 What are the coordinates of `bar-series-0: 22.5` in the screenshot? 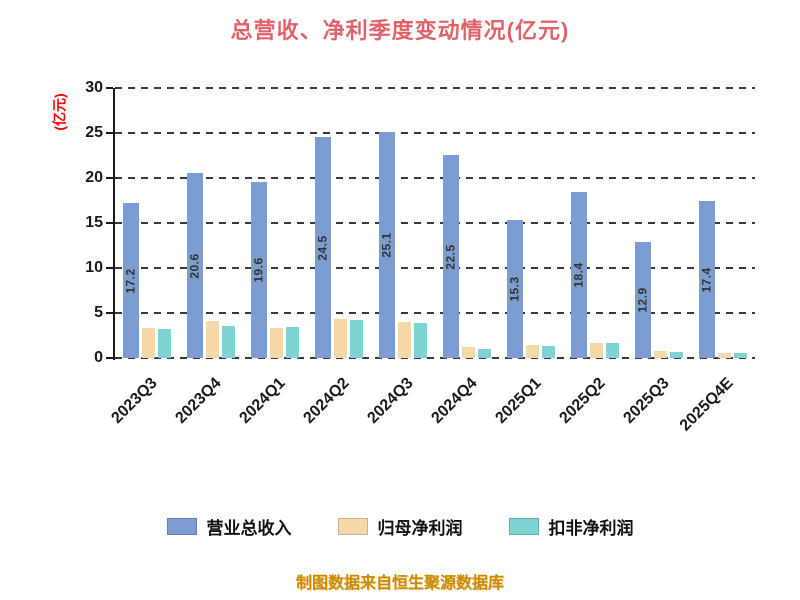 It's located at (451, 256).